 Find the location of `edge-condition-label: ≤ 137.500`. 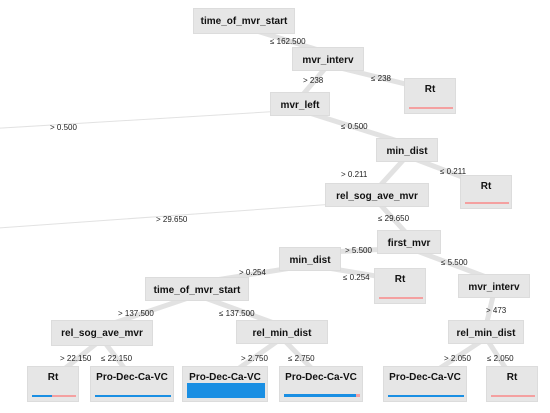

edge-condition-label: ≤ 137.500 is located at coordinates (237, 313).